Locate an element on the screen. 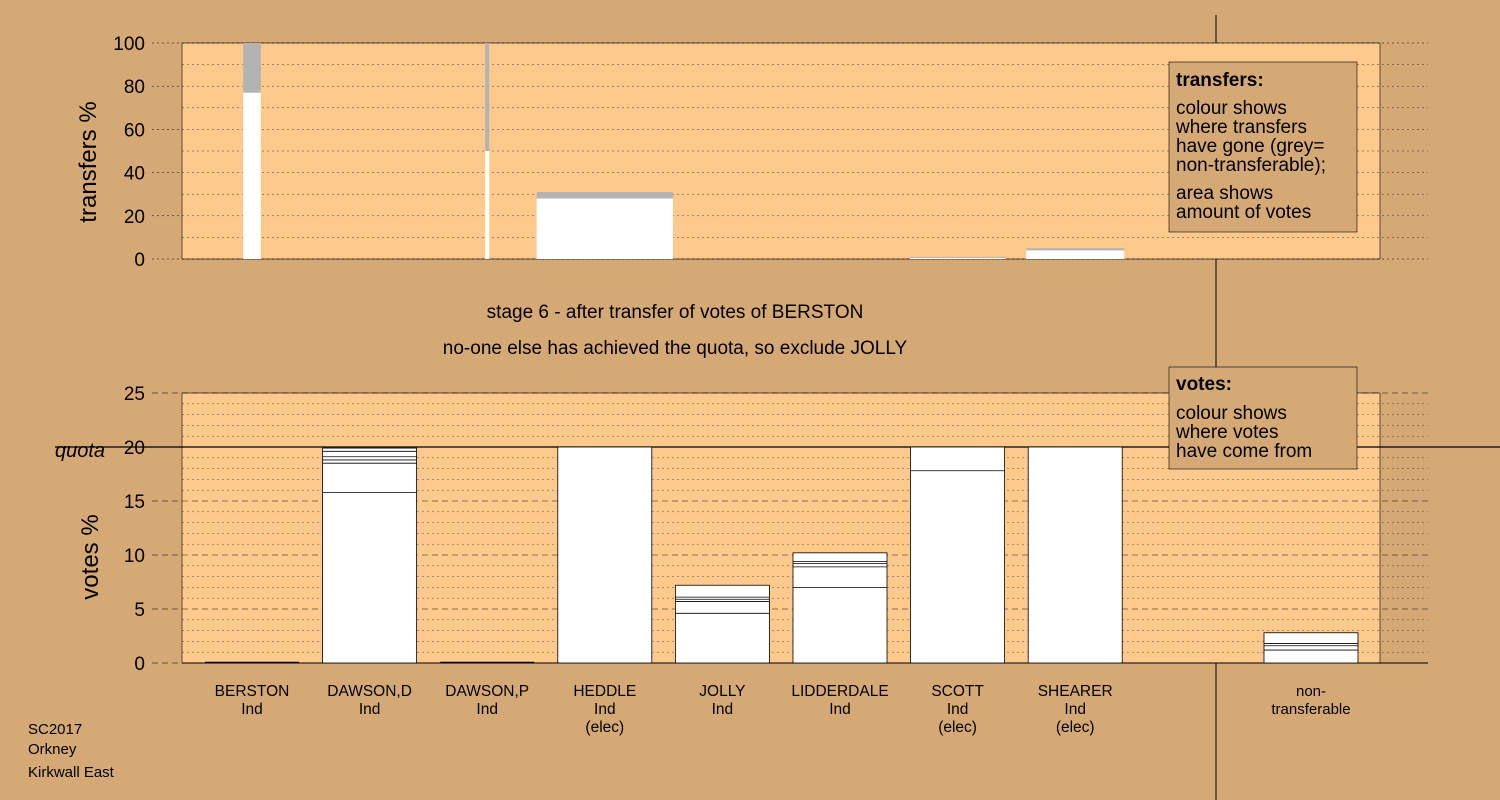 The width and height of the screenshot is (1500, 800). transfers-y-tick-label: 40 is located at coordinates (134, 174).